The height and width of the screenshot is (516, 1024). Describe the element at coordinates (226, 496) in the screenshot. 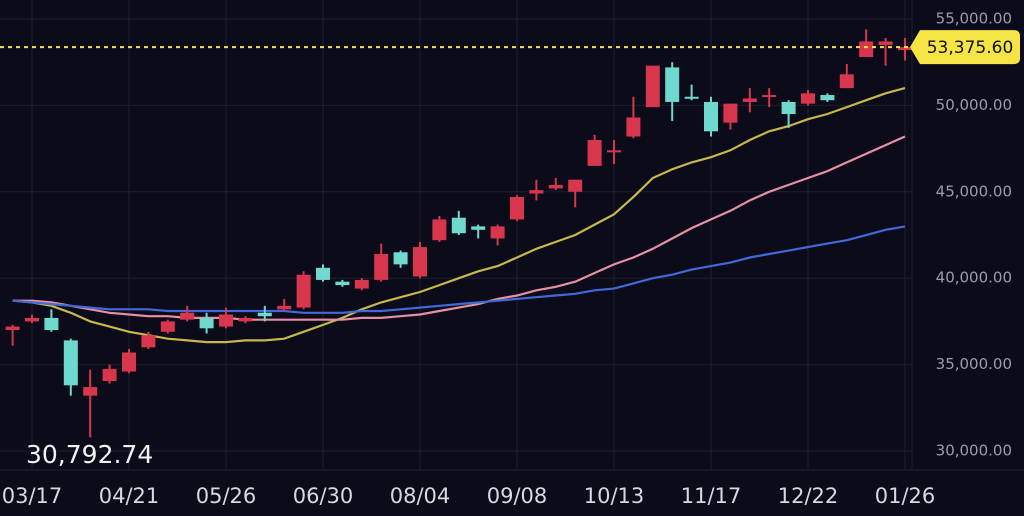

I see `x-tick-label: 05/26` at that location.